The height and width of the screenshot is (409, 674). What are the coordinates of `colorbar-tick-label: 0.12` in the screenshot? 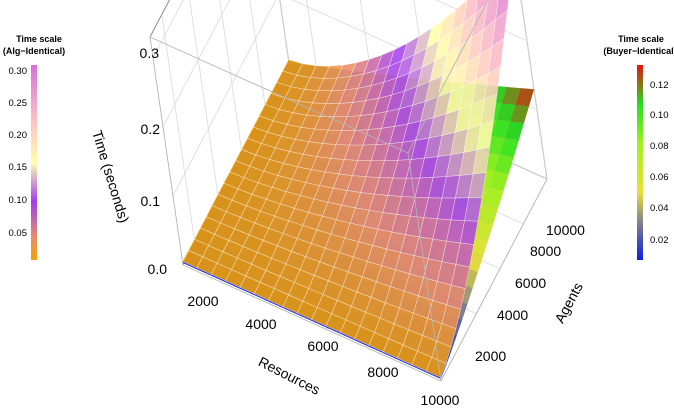 It's located at (659, 85).